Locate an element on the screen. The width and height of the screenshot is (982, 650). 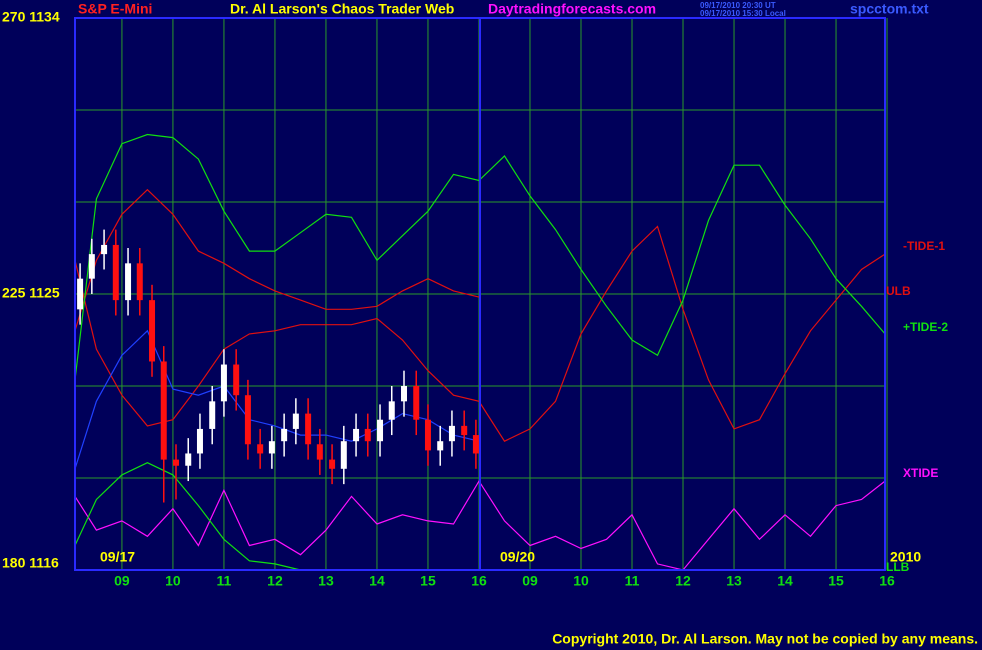
legend-label: LLB is located at coordinates (898, 567).